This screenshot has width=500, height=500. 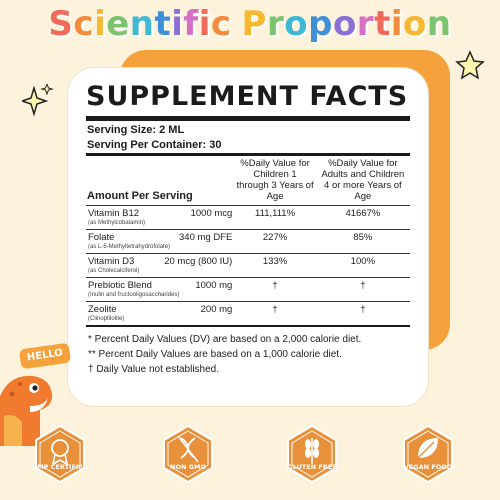 I want to click on nutrient-source: (Inulin and fructooligosaccharides), so click(x=134, y=295).